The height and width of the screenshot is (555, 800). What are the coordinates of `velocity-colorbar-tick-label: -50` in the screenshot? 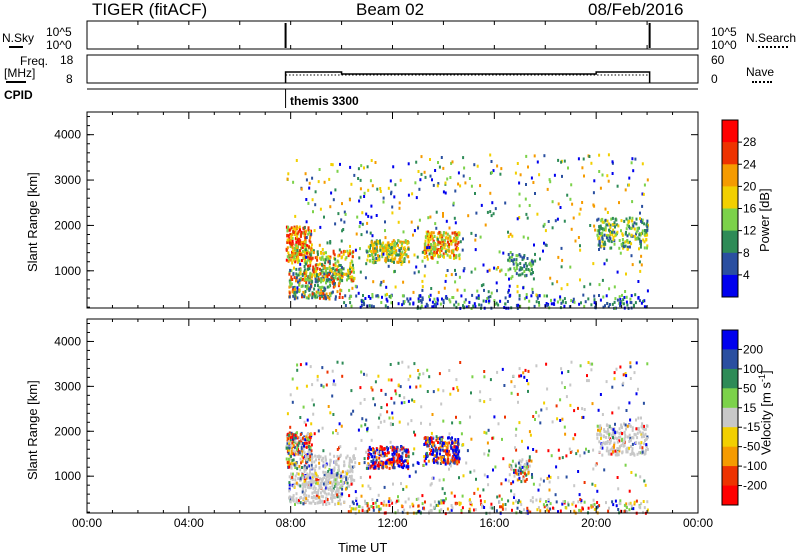 It's located at (752, 447).